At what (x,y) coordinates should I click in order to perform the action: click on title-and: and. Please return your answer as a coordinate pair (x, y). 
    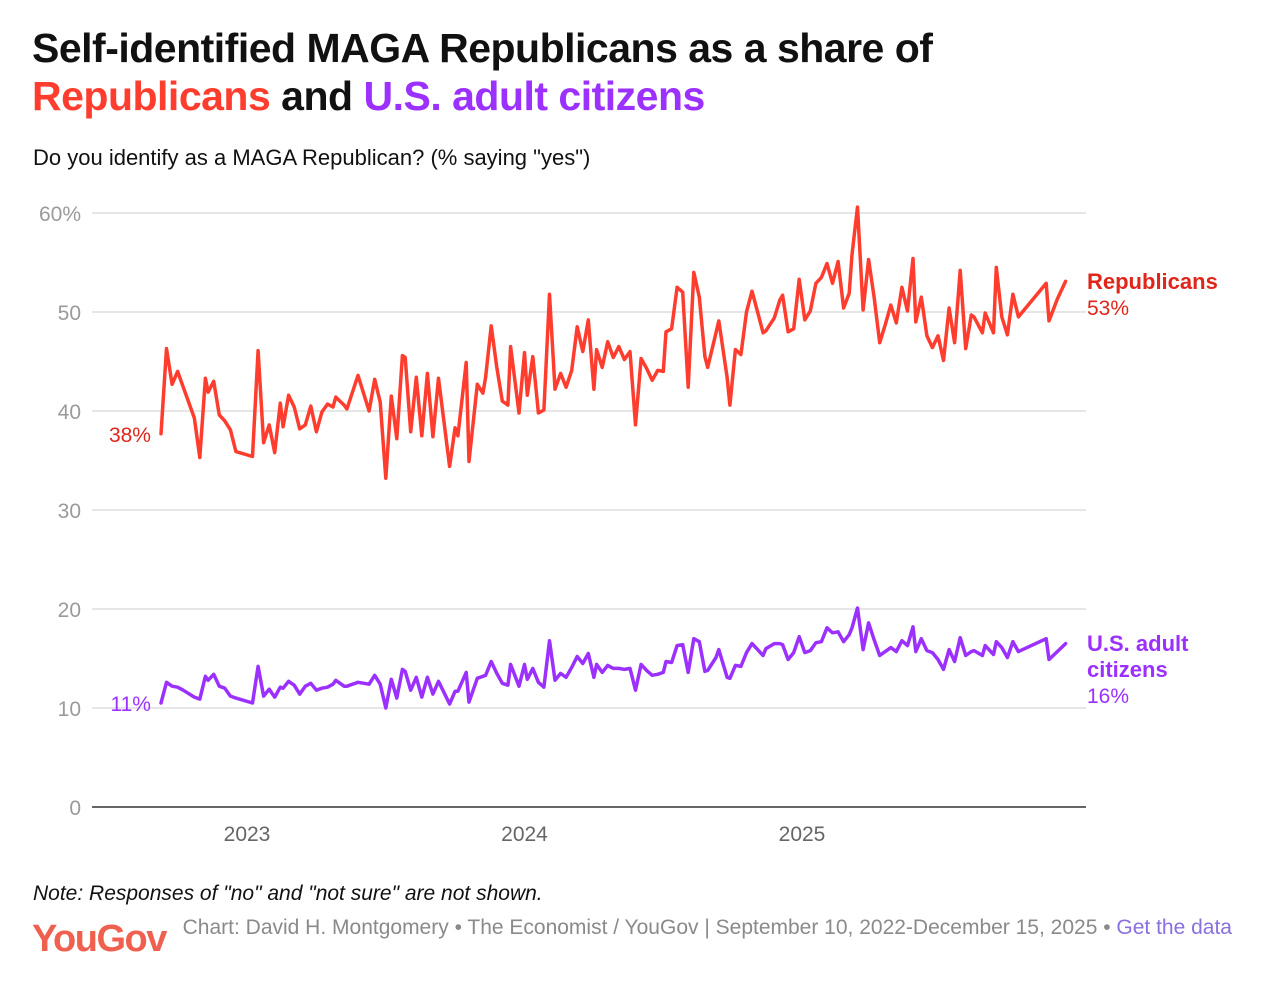
    Looking at the image, I should click on (317, 96).